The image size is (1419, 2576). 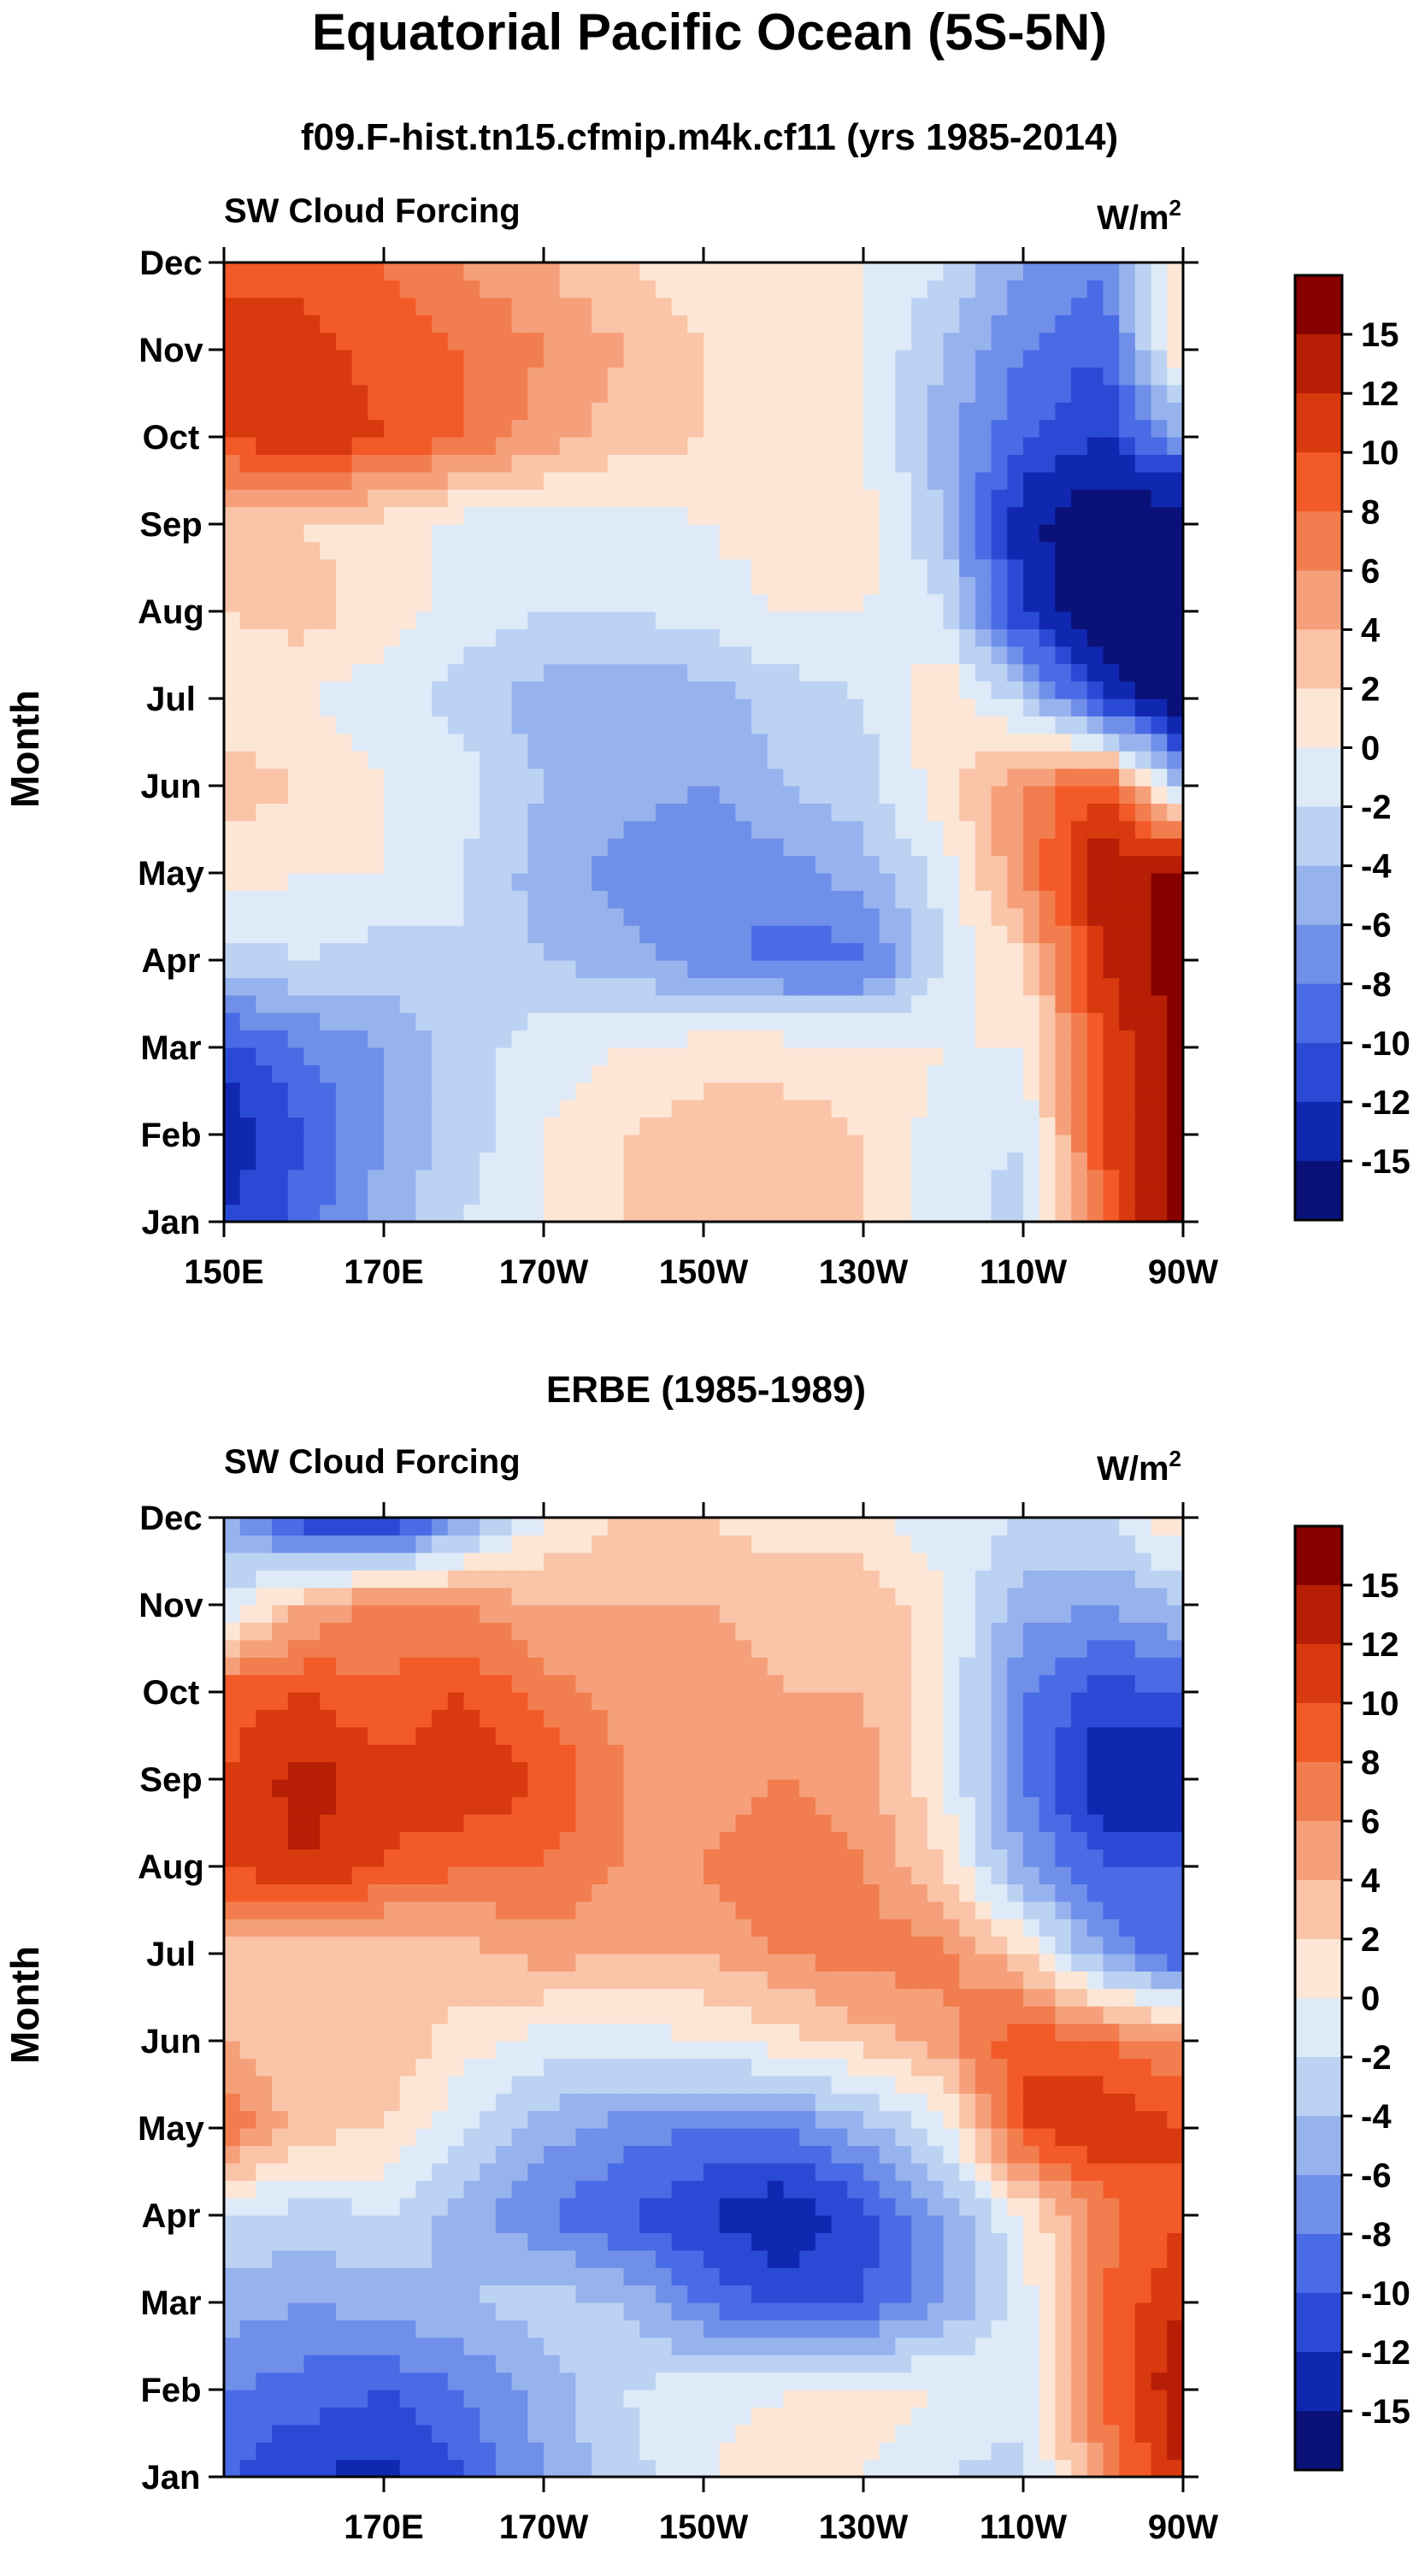 I want to click on panel-erbe-y-axis-label: Month, so click(x=25, y=2005).